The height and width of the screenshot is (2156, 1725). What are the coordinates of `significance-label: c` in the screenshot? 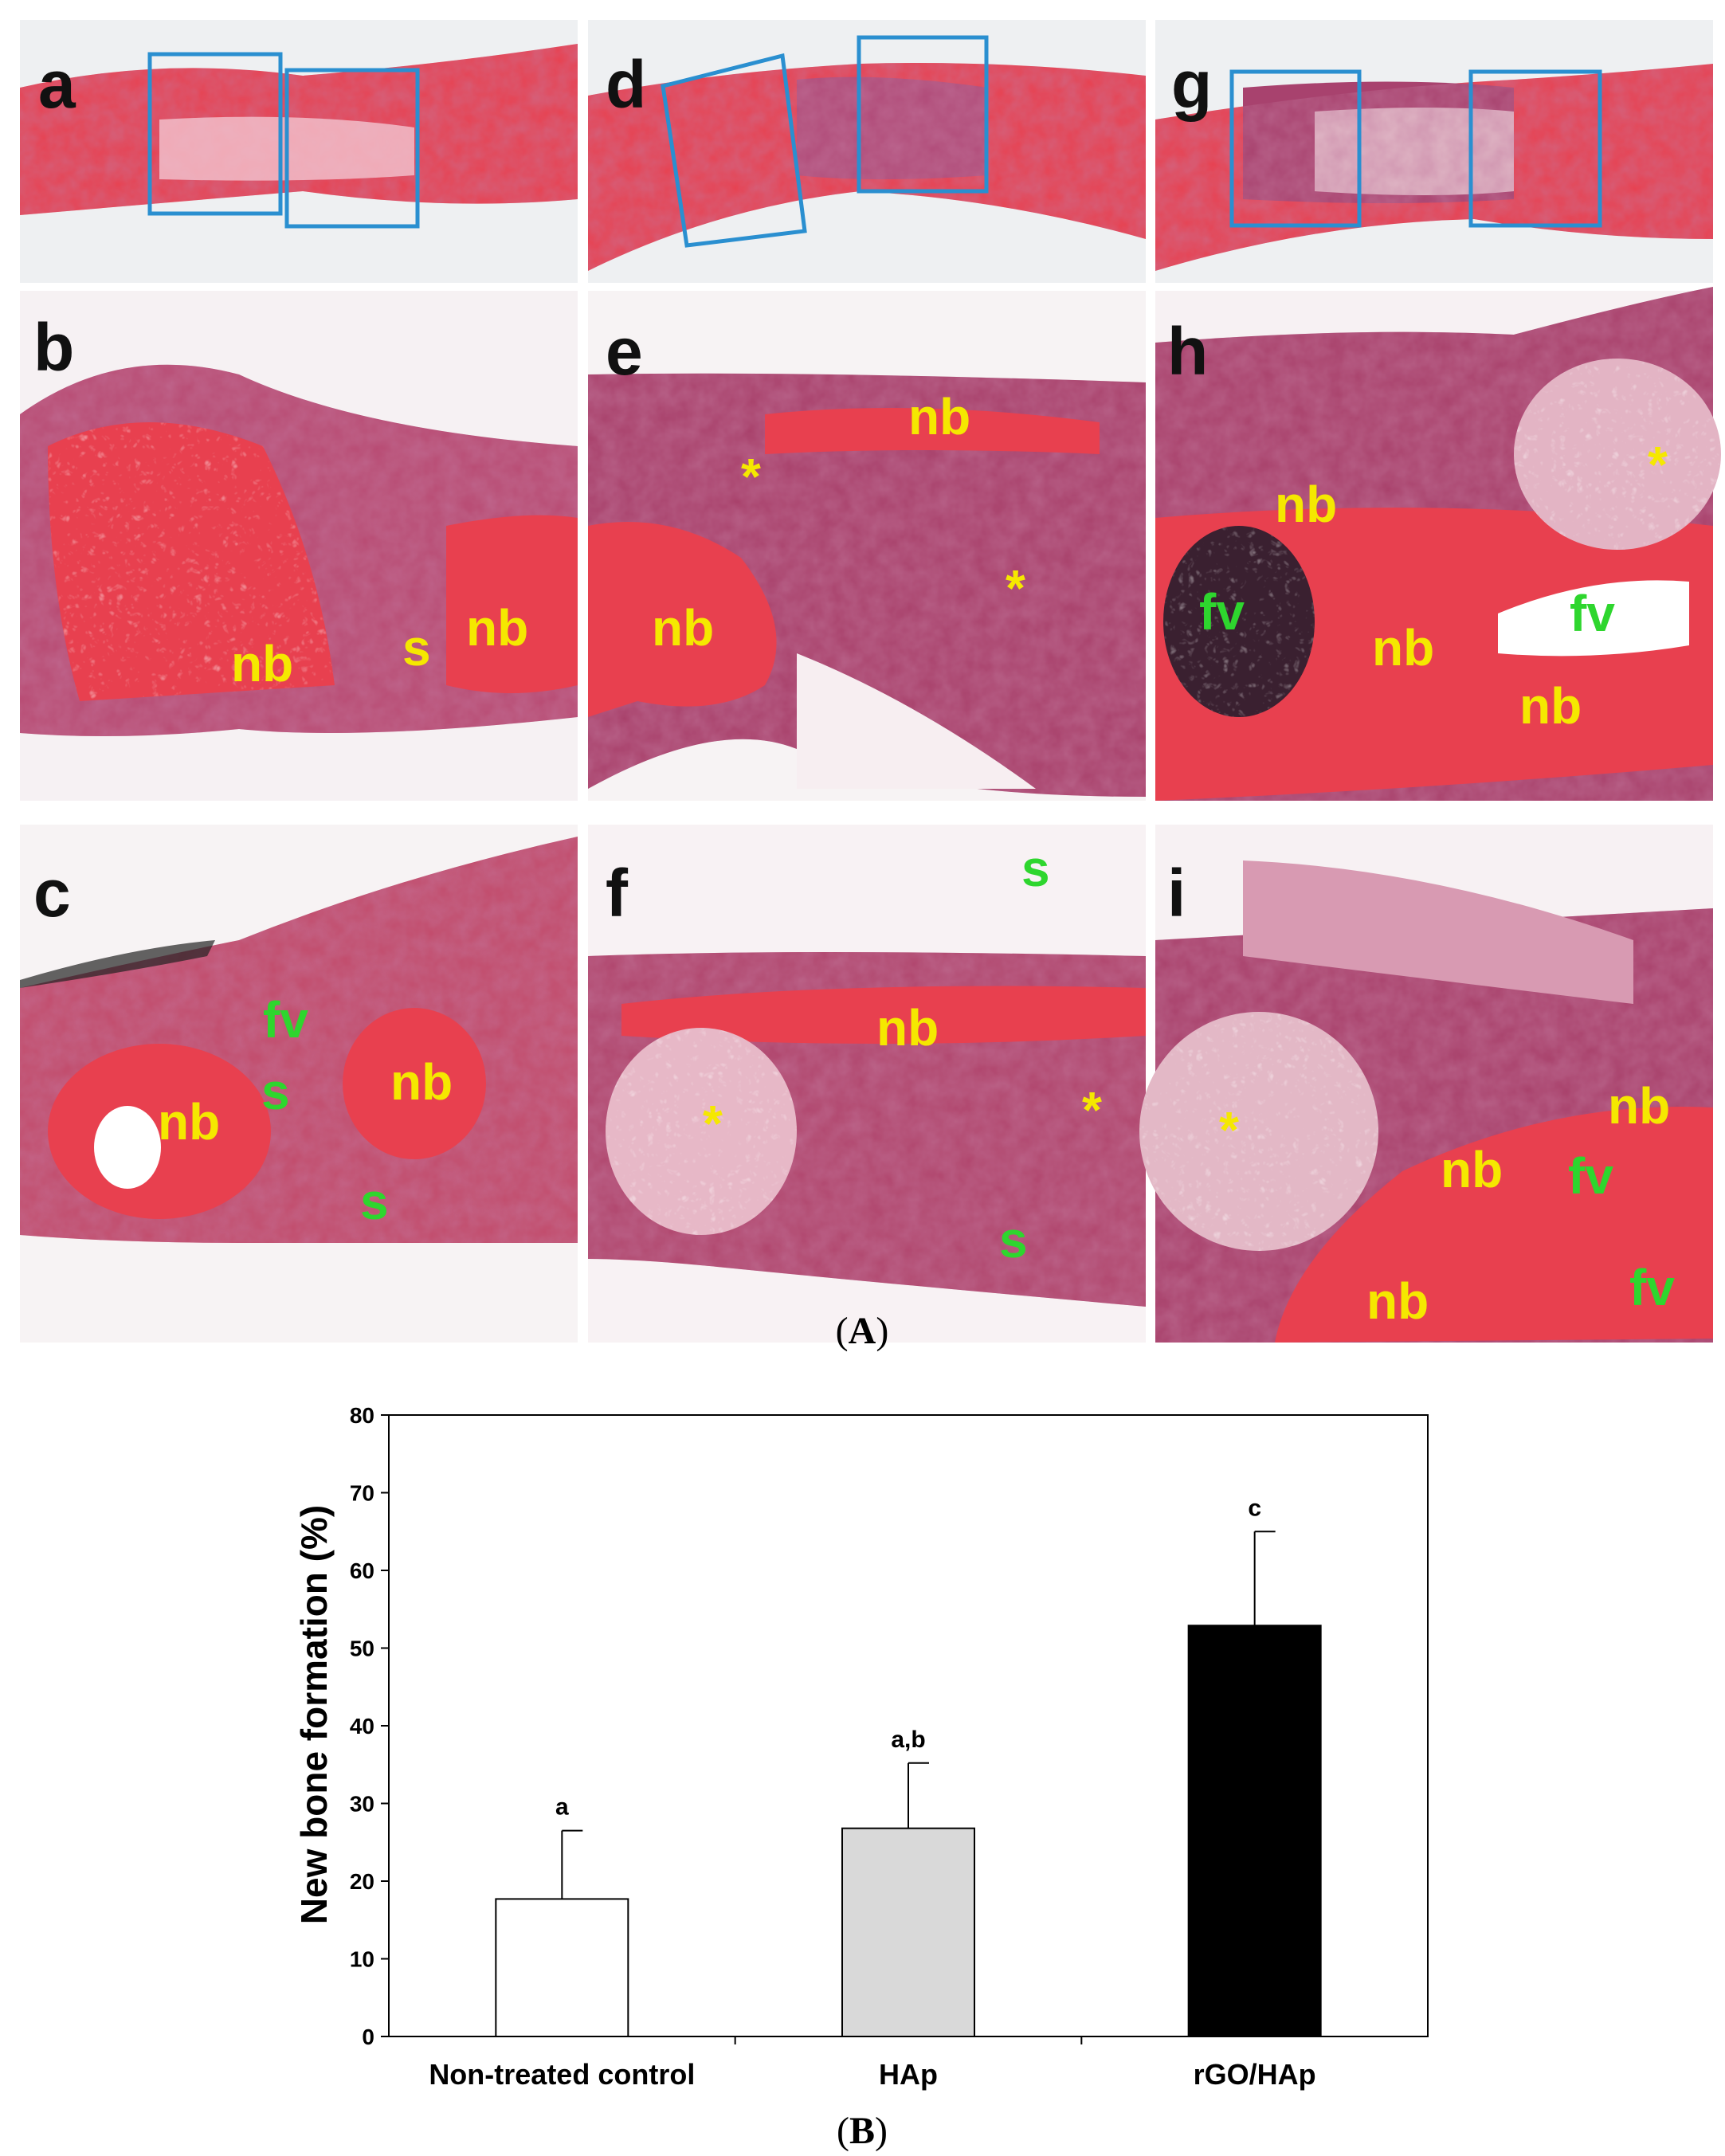 It's located at (1254, 1508).